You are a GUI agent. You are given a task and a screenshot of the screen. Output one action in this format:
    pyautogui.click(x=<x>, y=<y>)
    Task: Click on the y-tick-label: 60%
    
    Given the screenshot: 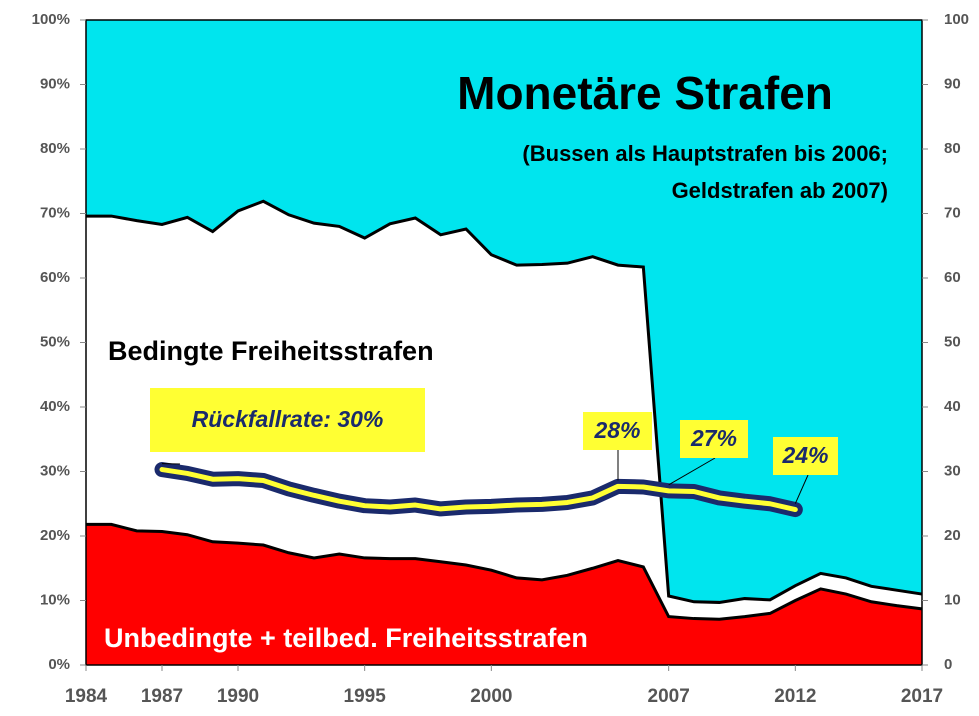 What is the action you would take?
    pyautogui.click(x=55, y=277)
    